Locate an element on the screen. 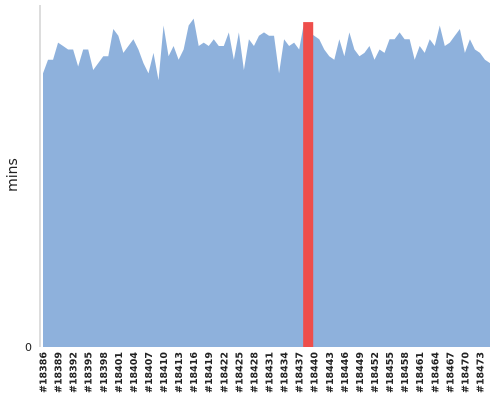 The image size is (500, 400). x-tick-label: #18452 is located at coordinates (375, 372).